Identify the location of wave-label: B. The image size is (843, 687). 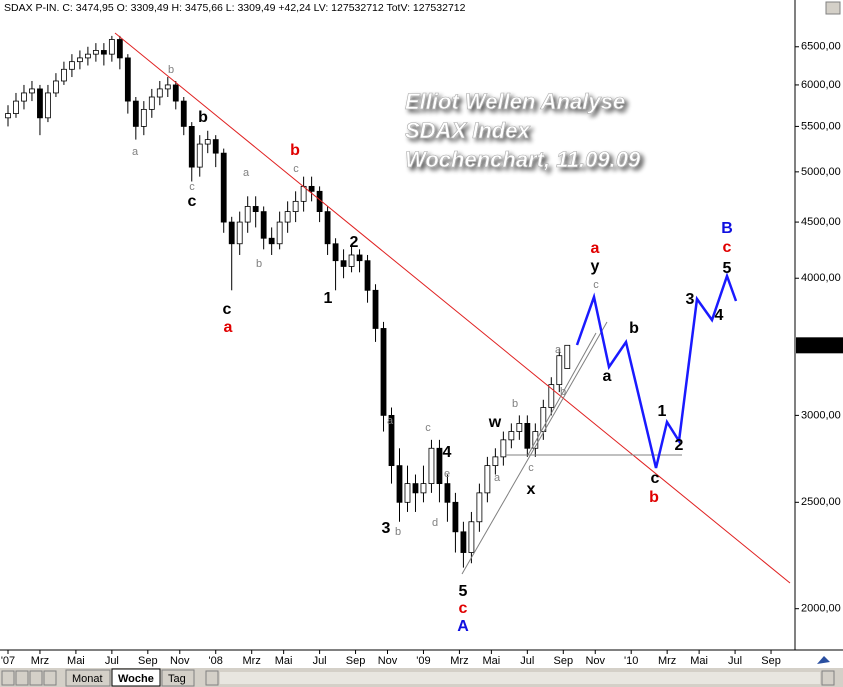
(727, 228).